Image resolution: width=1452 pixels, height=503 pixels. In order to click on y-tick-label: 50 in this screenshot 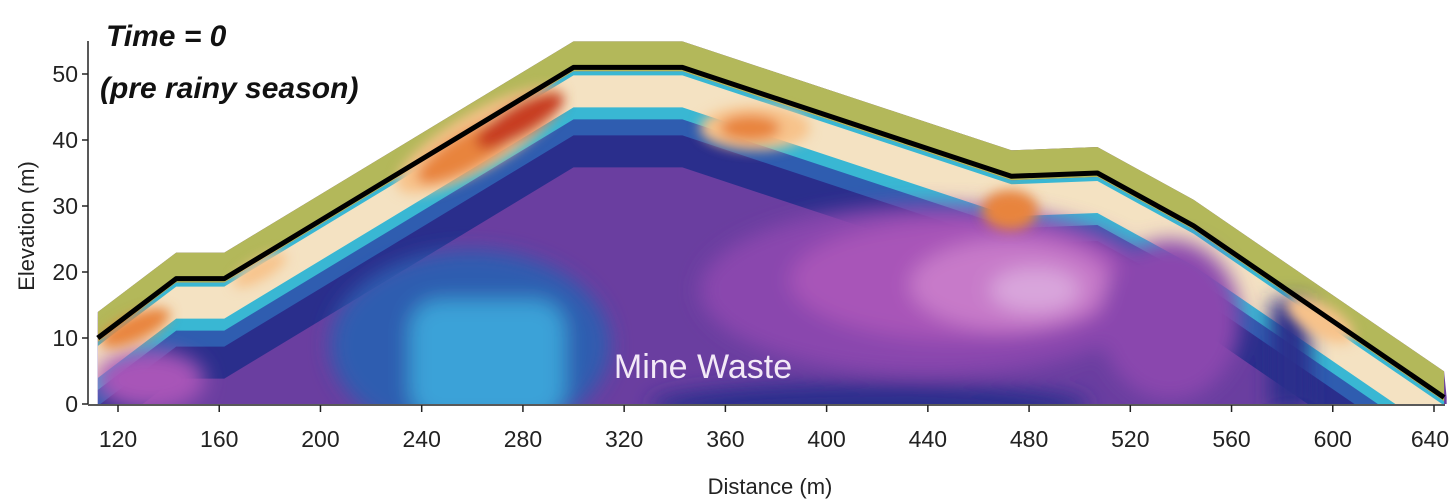, I will do `click(65, 74)`.